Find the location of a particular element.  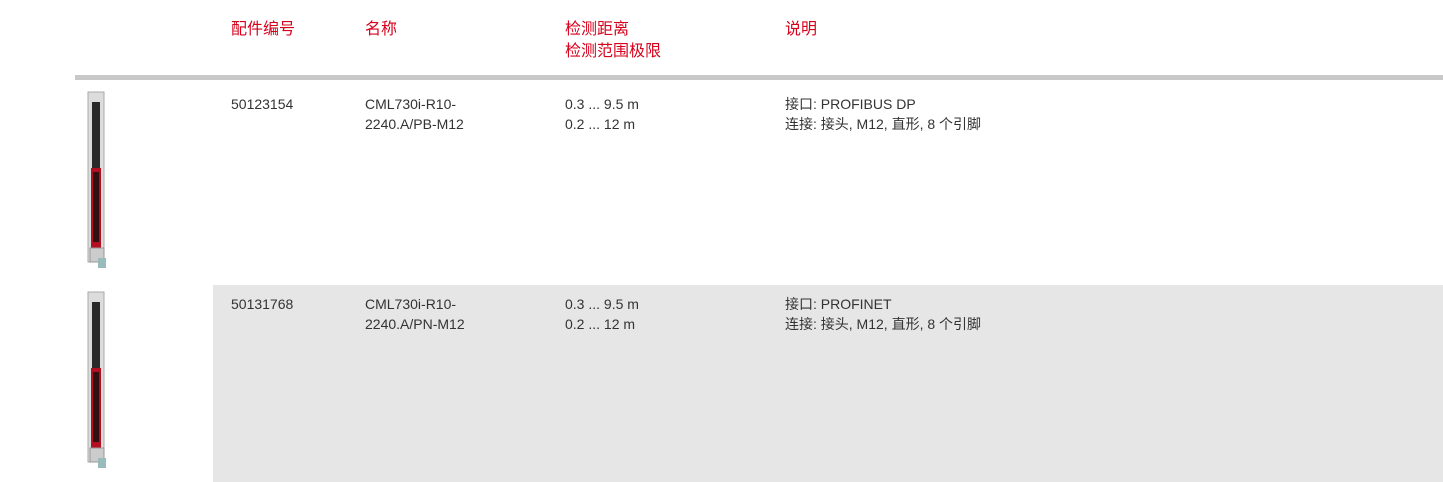

name: 2240.A/PN-M12 is located at coordinates (415, 324).